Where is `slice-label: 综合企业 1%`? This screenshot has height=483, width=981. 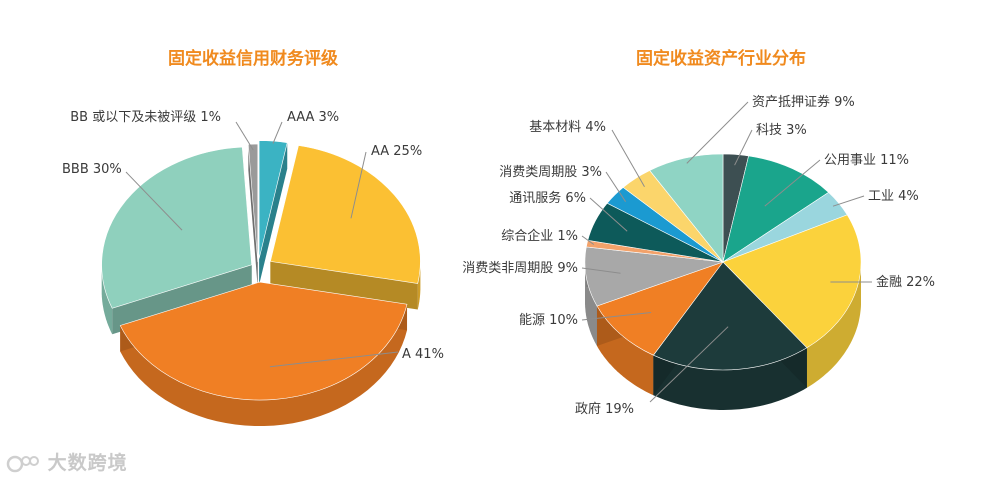 slice-label: 综合企业 1% is located at coordinates (539, 236).